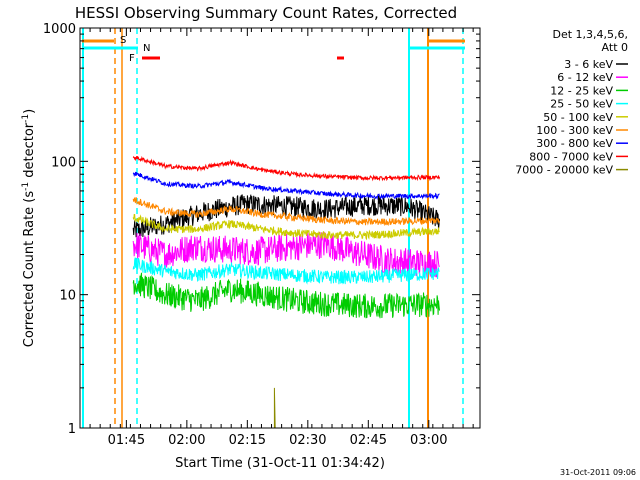  What do you see at coordinates (598, 472) in the screenshot?
I see `generated-timestamp: 31-Oct-2011 09:06` at bounding box center [598, 472].